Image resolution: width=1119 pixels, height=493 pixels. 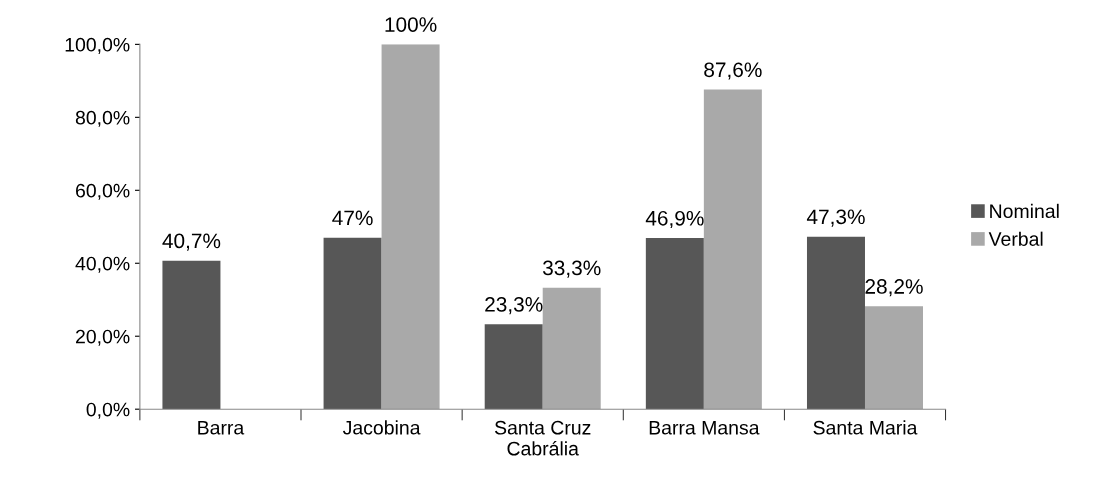 I want to click on y-tick-label: 20,0%, so click(x=103, y=337).